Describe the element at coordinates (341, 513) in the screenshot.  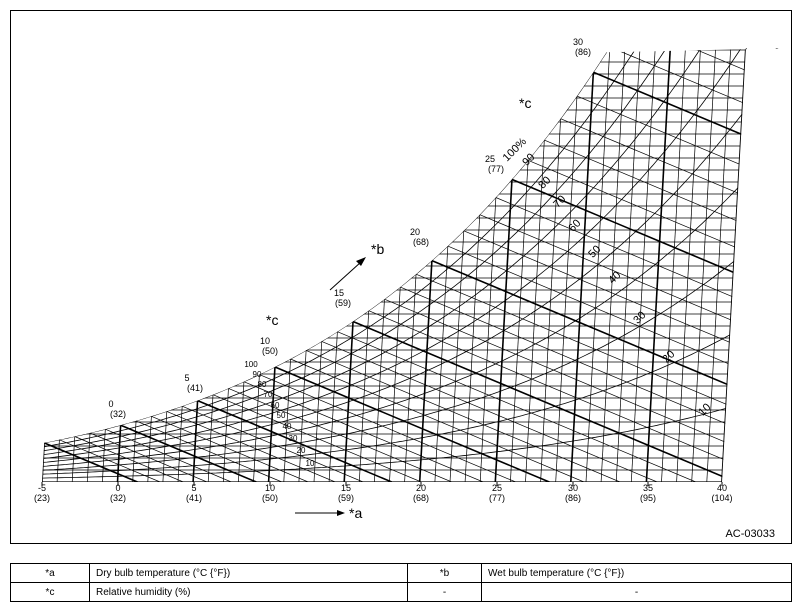
I see `arrow-a-head` at that location.